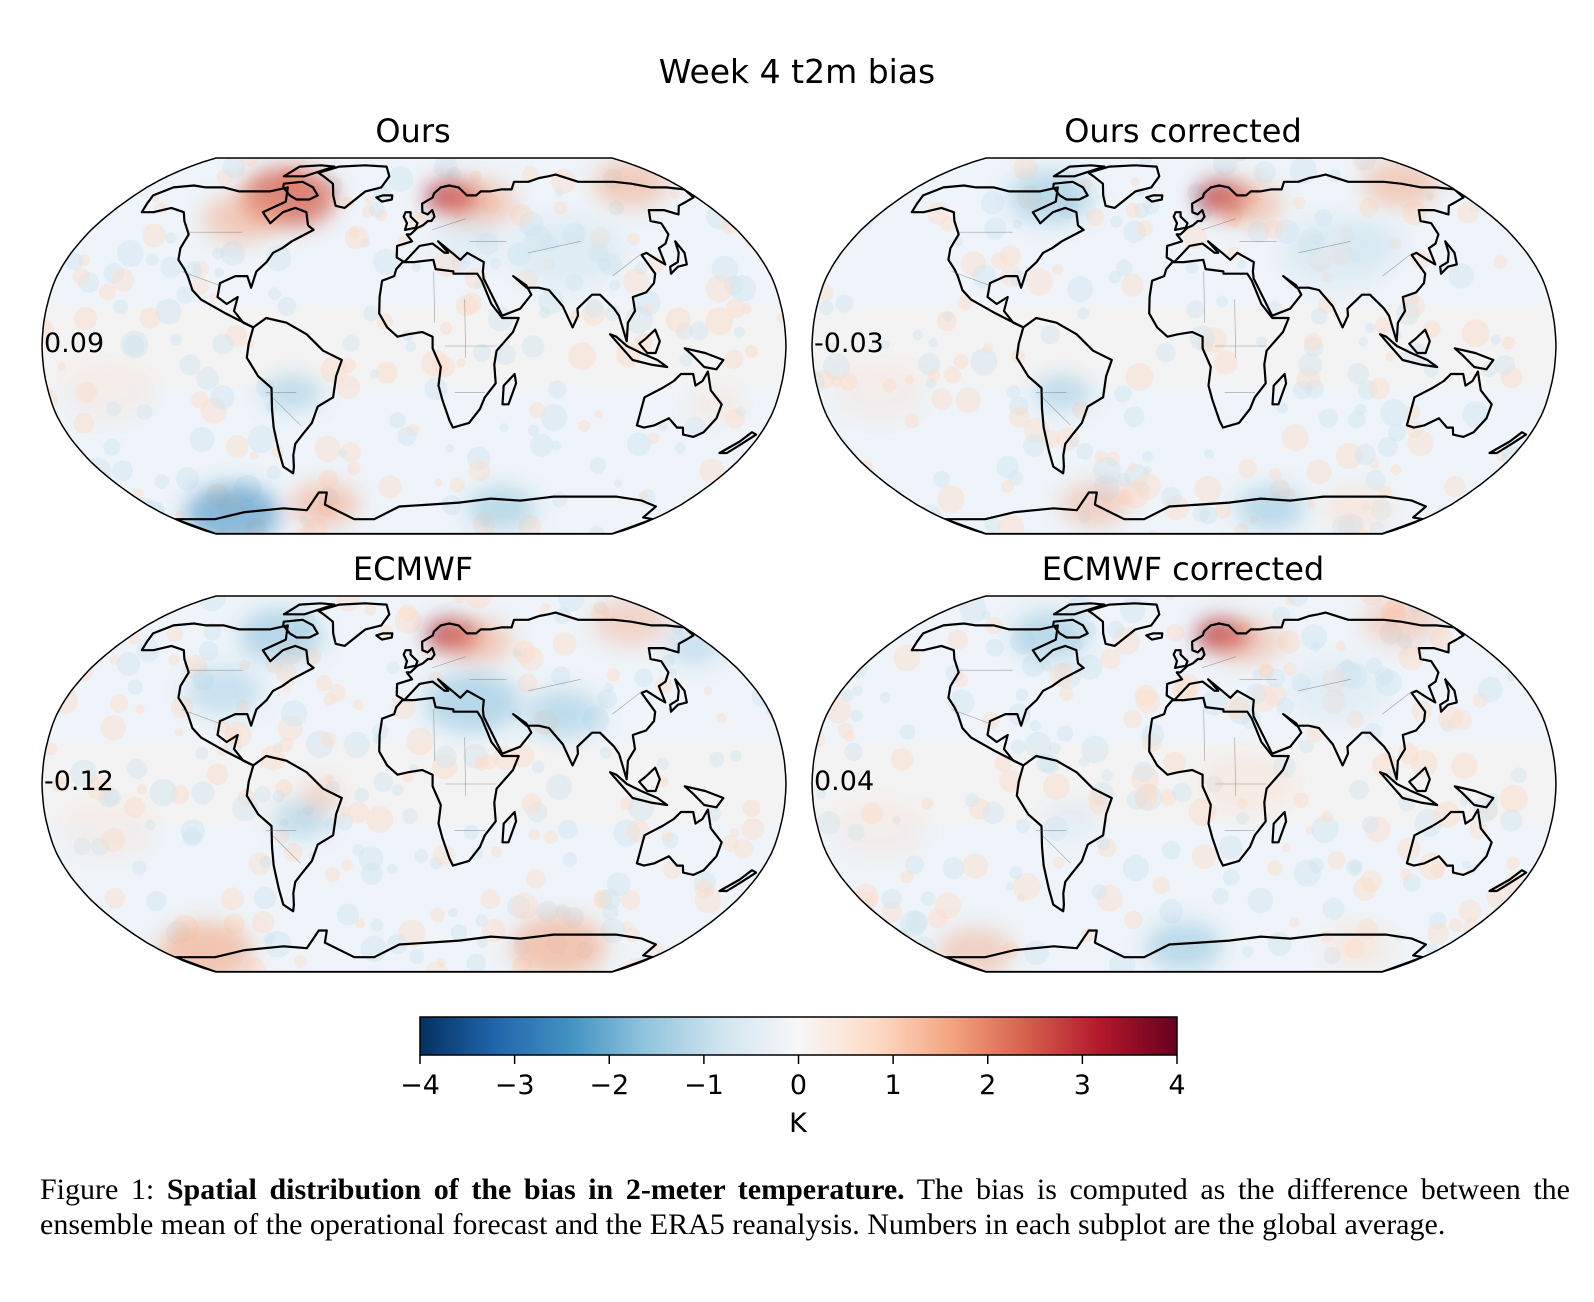 The width and height of the screenshot is (1594, 1302). What do you see at coordinates (227, 694) in the screenshot?
I see `coastline-namerica` at bounding box center [227, 694].